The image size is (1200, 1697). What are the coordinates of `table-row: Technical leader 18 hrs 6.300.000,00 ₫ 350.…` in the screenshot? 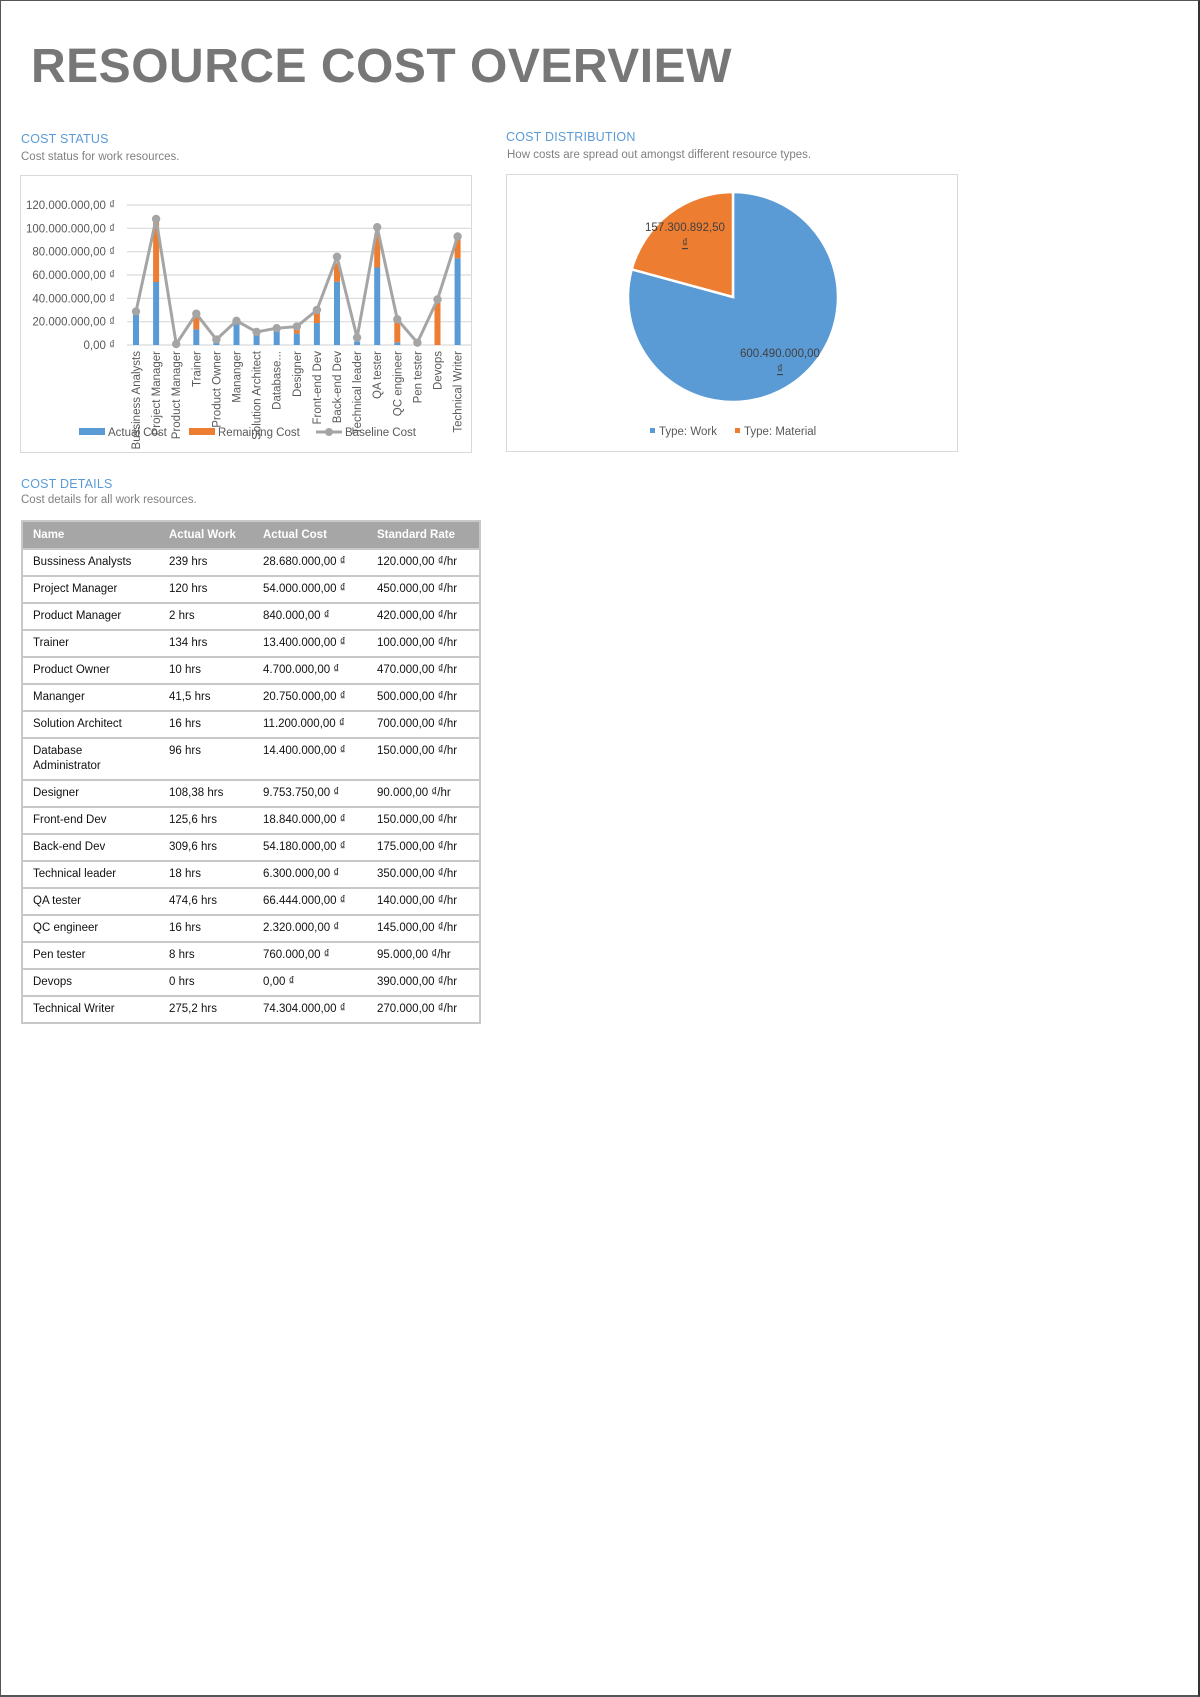 It's located at (251, 874).